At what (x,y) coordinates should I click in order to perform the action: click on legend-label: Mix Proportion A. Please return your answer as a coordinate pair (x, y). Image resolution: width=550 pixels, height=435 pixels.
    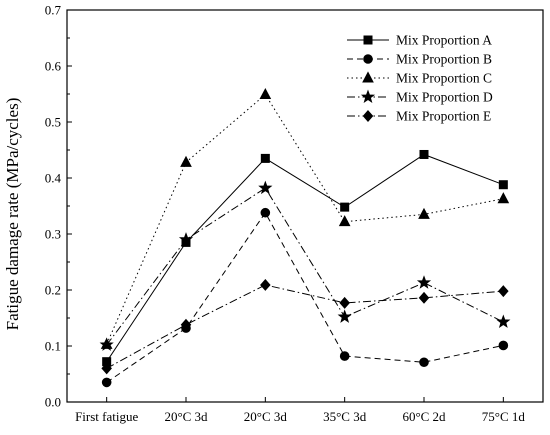
    Looking at the image, I should click on (444, 40).